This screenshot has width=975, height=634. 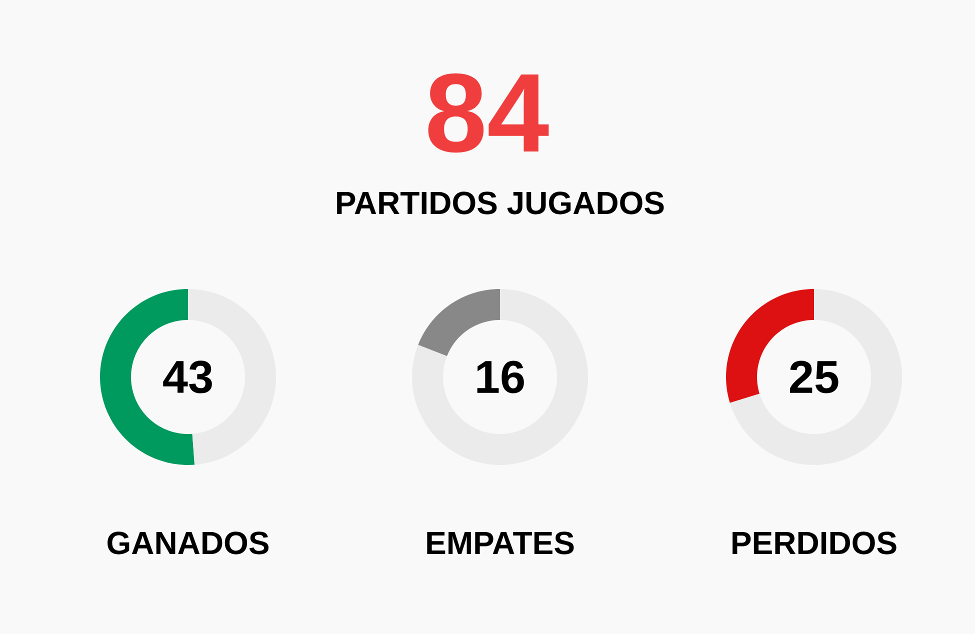 I want to click on text: 16, so click(x=500, y=377).